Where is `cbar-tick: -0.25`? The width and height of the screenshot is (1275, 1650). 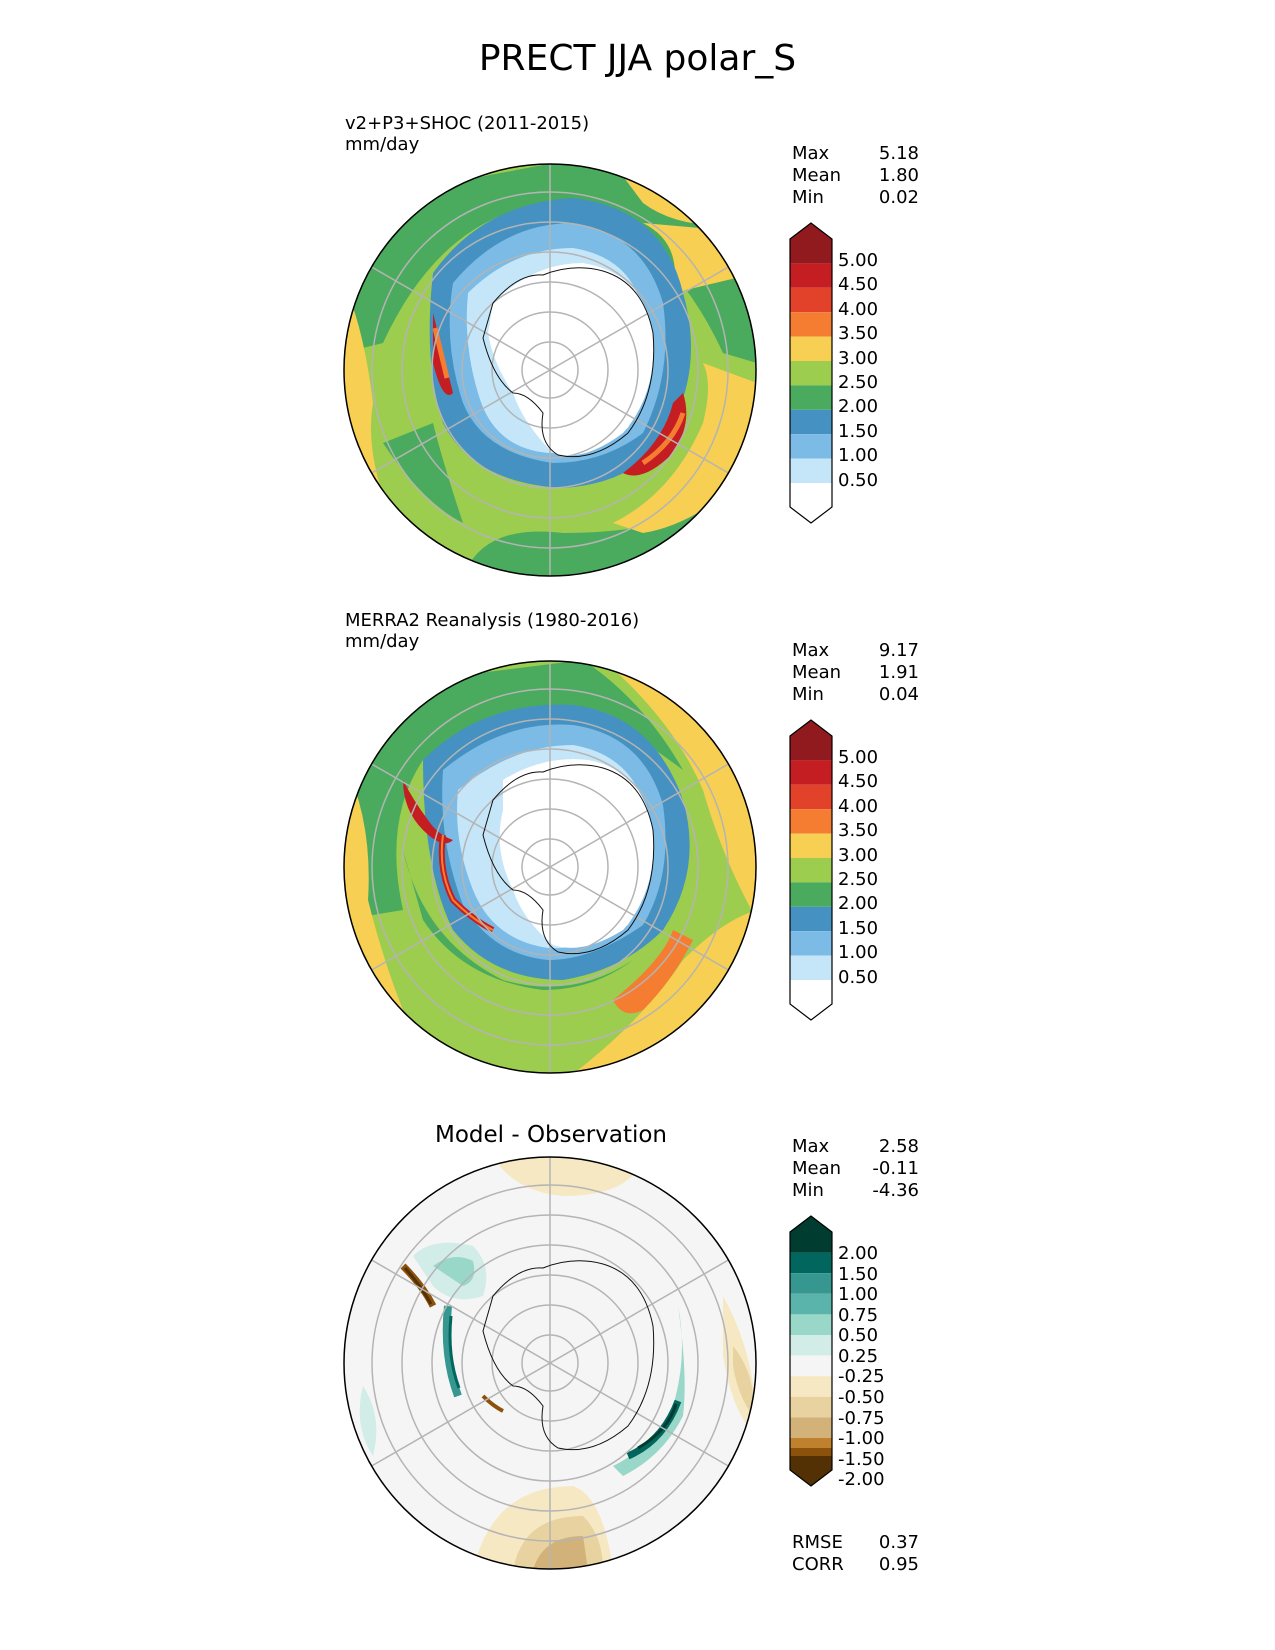
cbar-tick: -0.25 is located at coordinates (861, 1376).